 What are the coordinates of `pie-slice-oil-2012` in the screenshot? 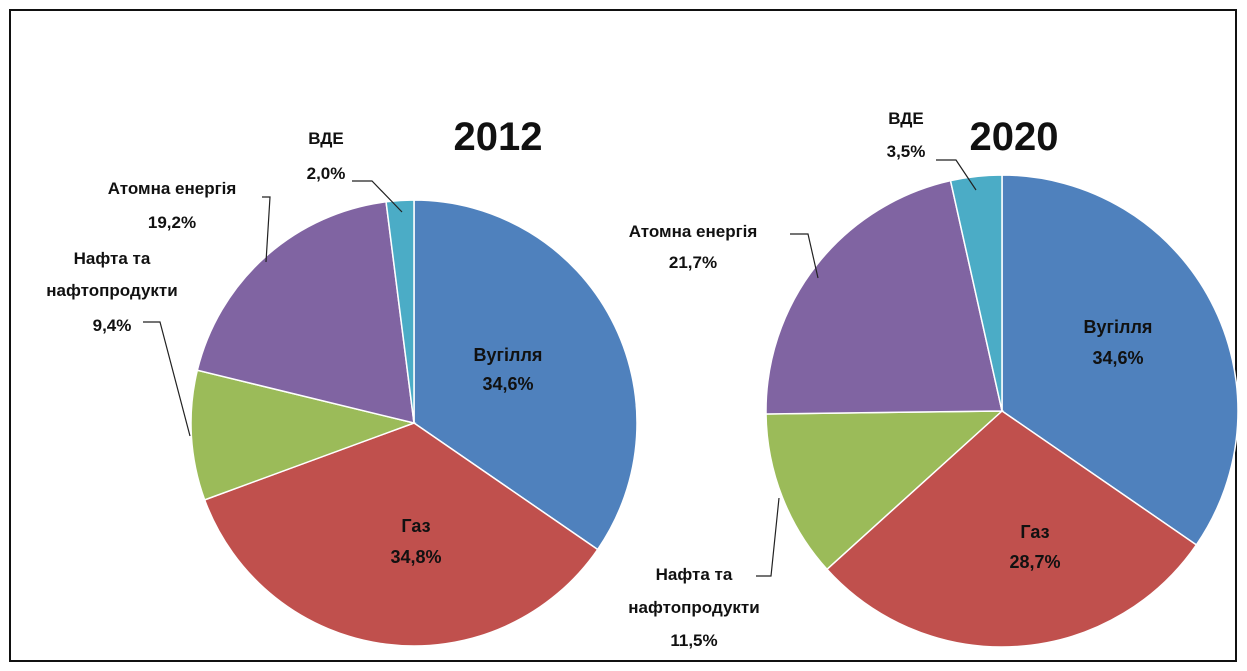 It's located at (303, 435).